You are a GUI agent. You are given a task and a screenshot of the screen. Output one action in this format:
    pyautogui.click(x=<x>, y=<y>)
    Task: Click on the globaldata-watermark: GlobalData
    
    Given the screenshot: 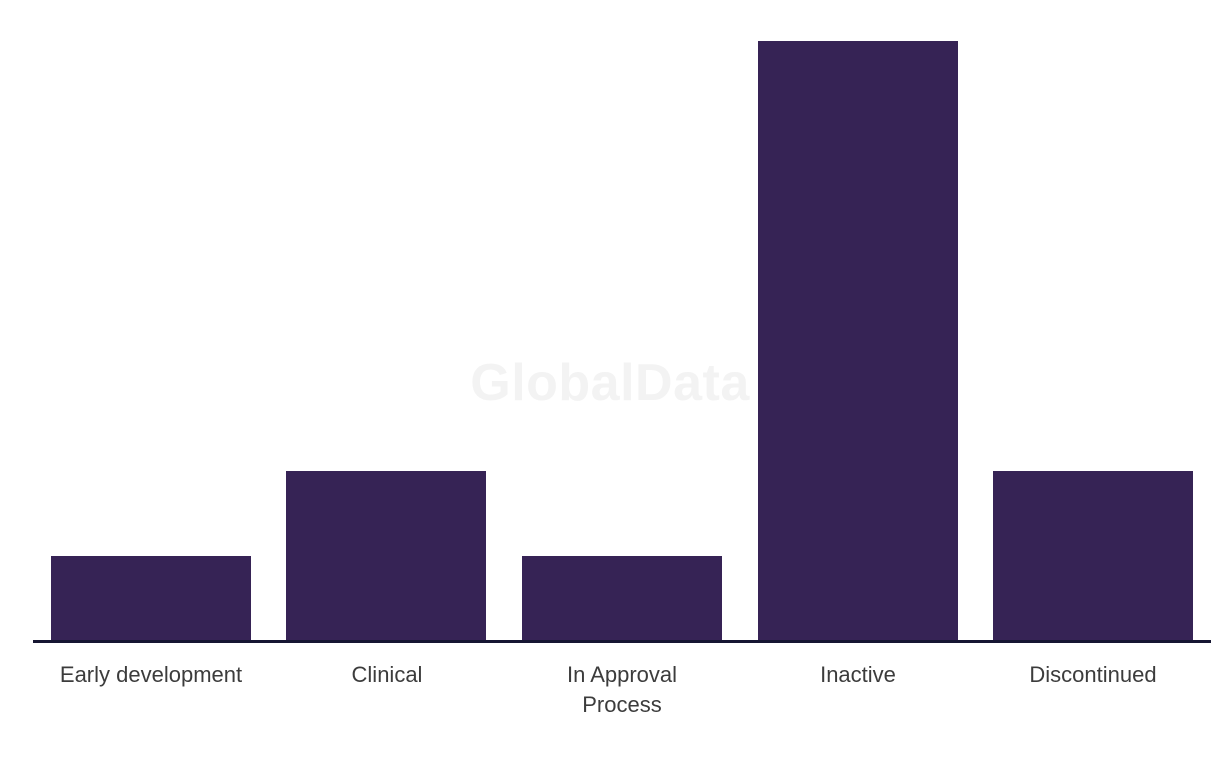 What is the action you would take?
    pyautogui.click(x=610, y=383)
    